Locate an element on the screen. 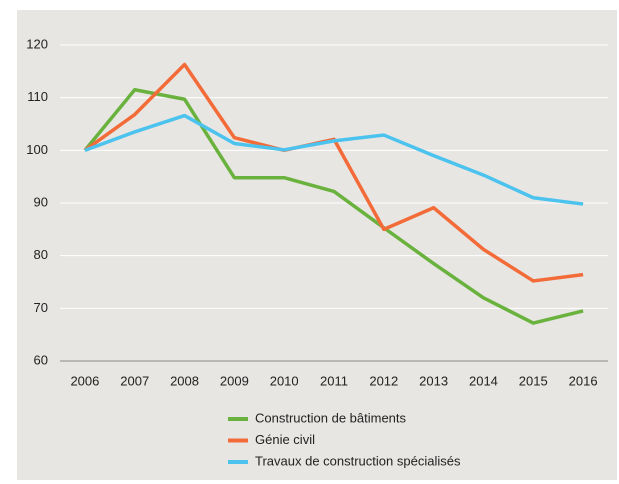 The height and width of the screenshot is (484, 619). x-tick-label: 2011 is located at coordinates (334, 380).